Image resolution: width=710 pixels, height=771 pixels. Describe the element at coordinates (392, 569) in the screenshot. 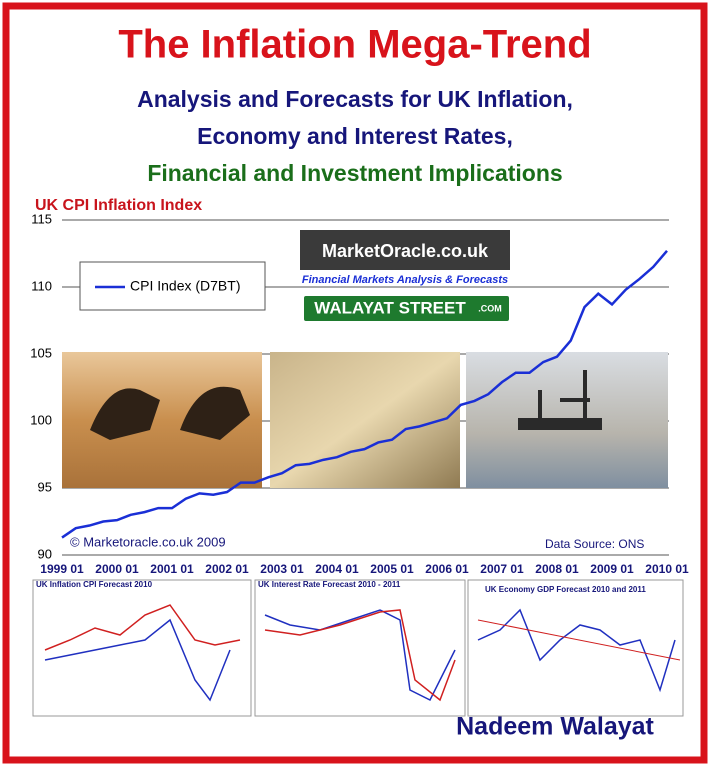

I see `x-tick-label: 2005 01` at that location.